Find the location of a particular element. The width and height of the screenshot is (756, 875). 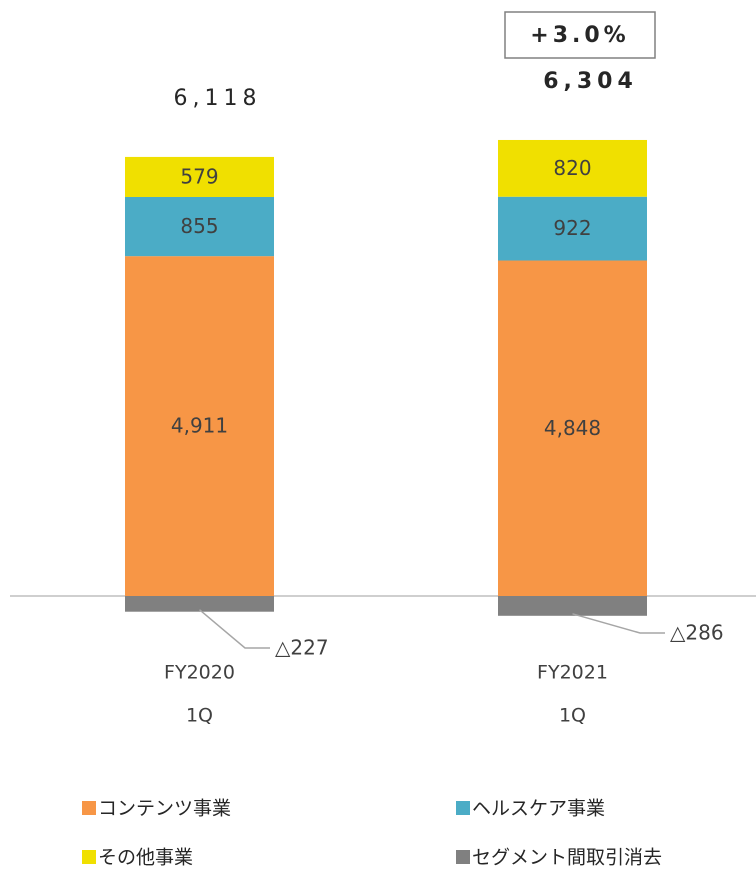

legend-label: ヘルスケア事業 is located at coordinates (538, 809).